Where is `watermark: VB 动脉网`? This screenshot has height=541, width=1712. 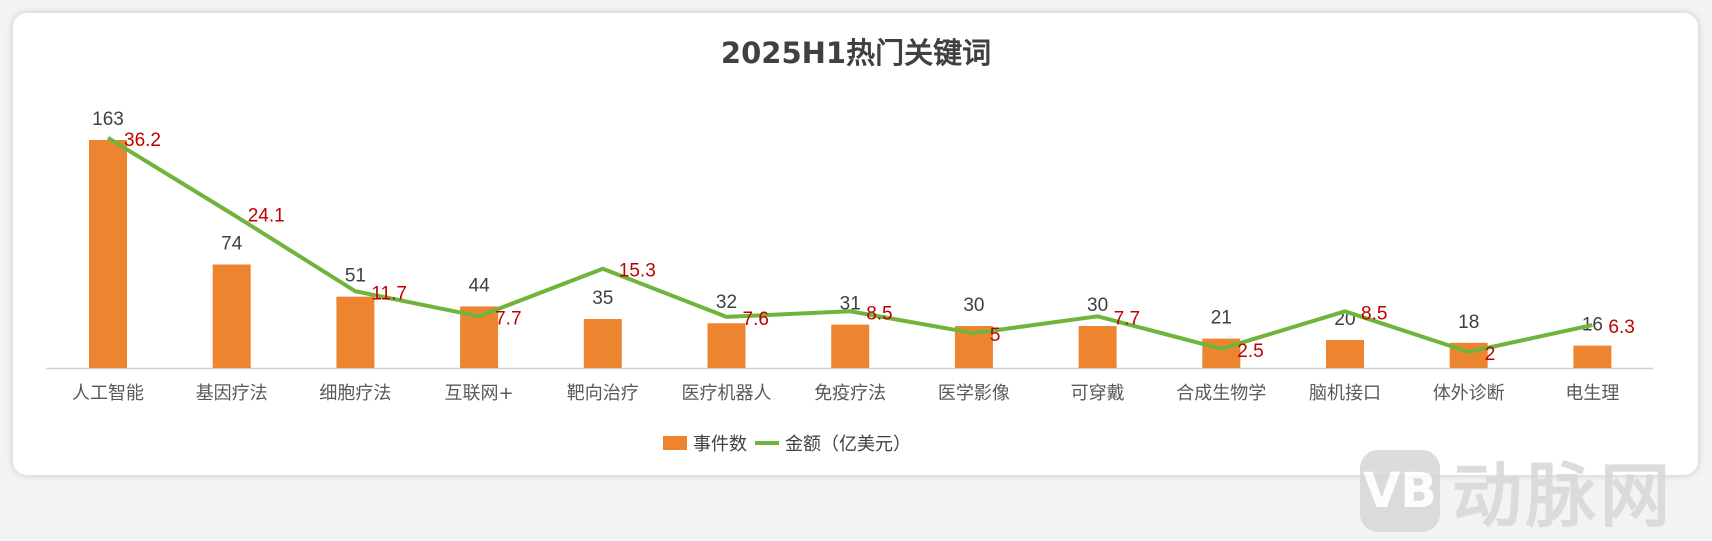 watermark: VB 动脉网 is located at coordinates (1517, 490).